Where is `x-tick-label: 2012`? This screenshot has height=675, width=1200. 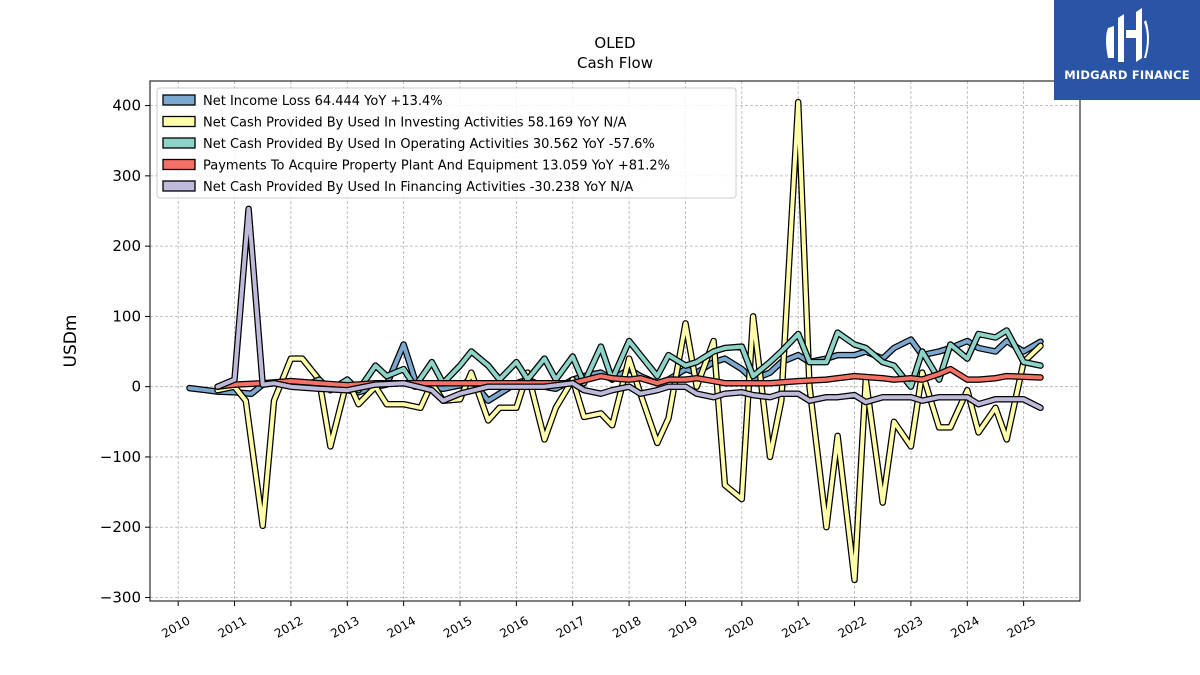 x-tick-label: 2012 is located at coordinates (288, 626).